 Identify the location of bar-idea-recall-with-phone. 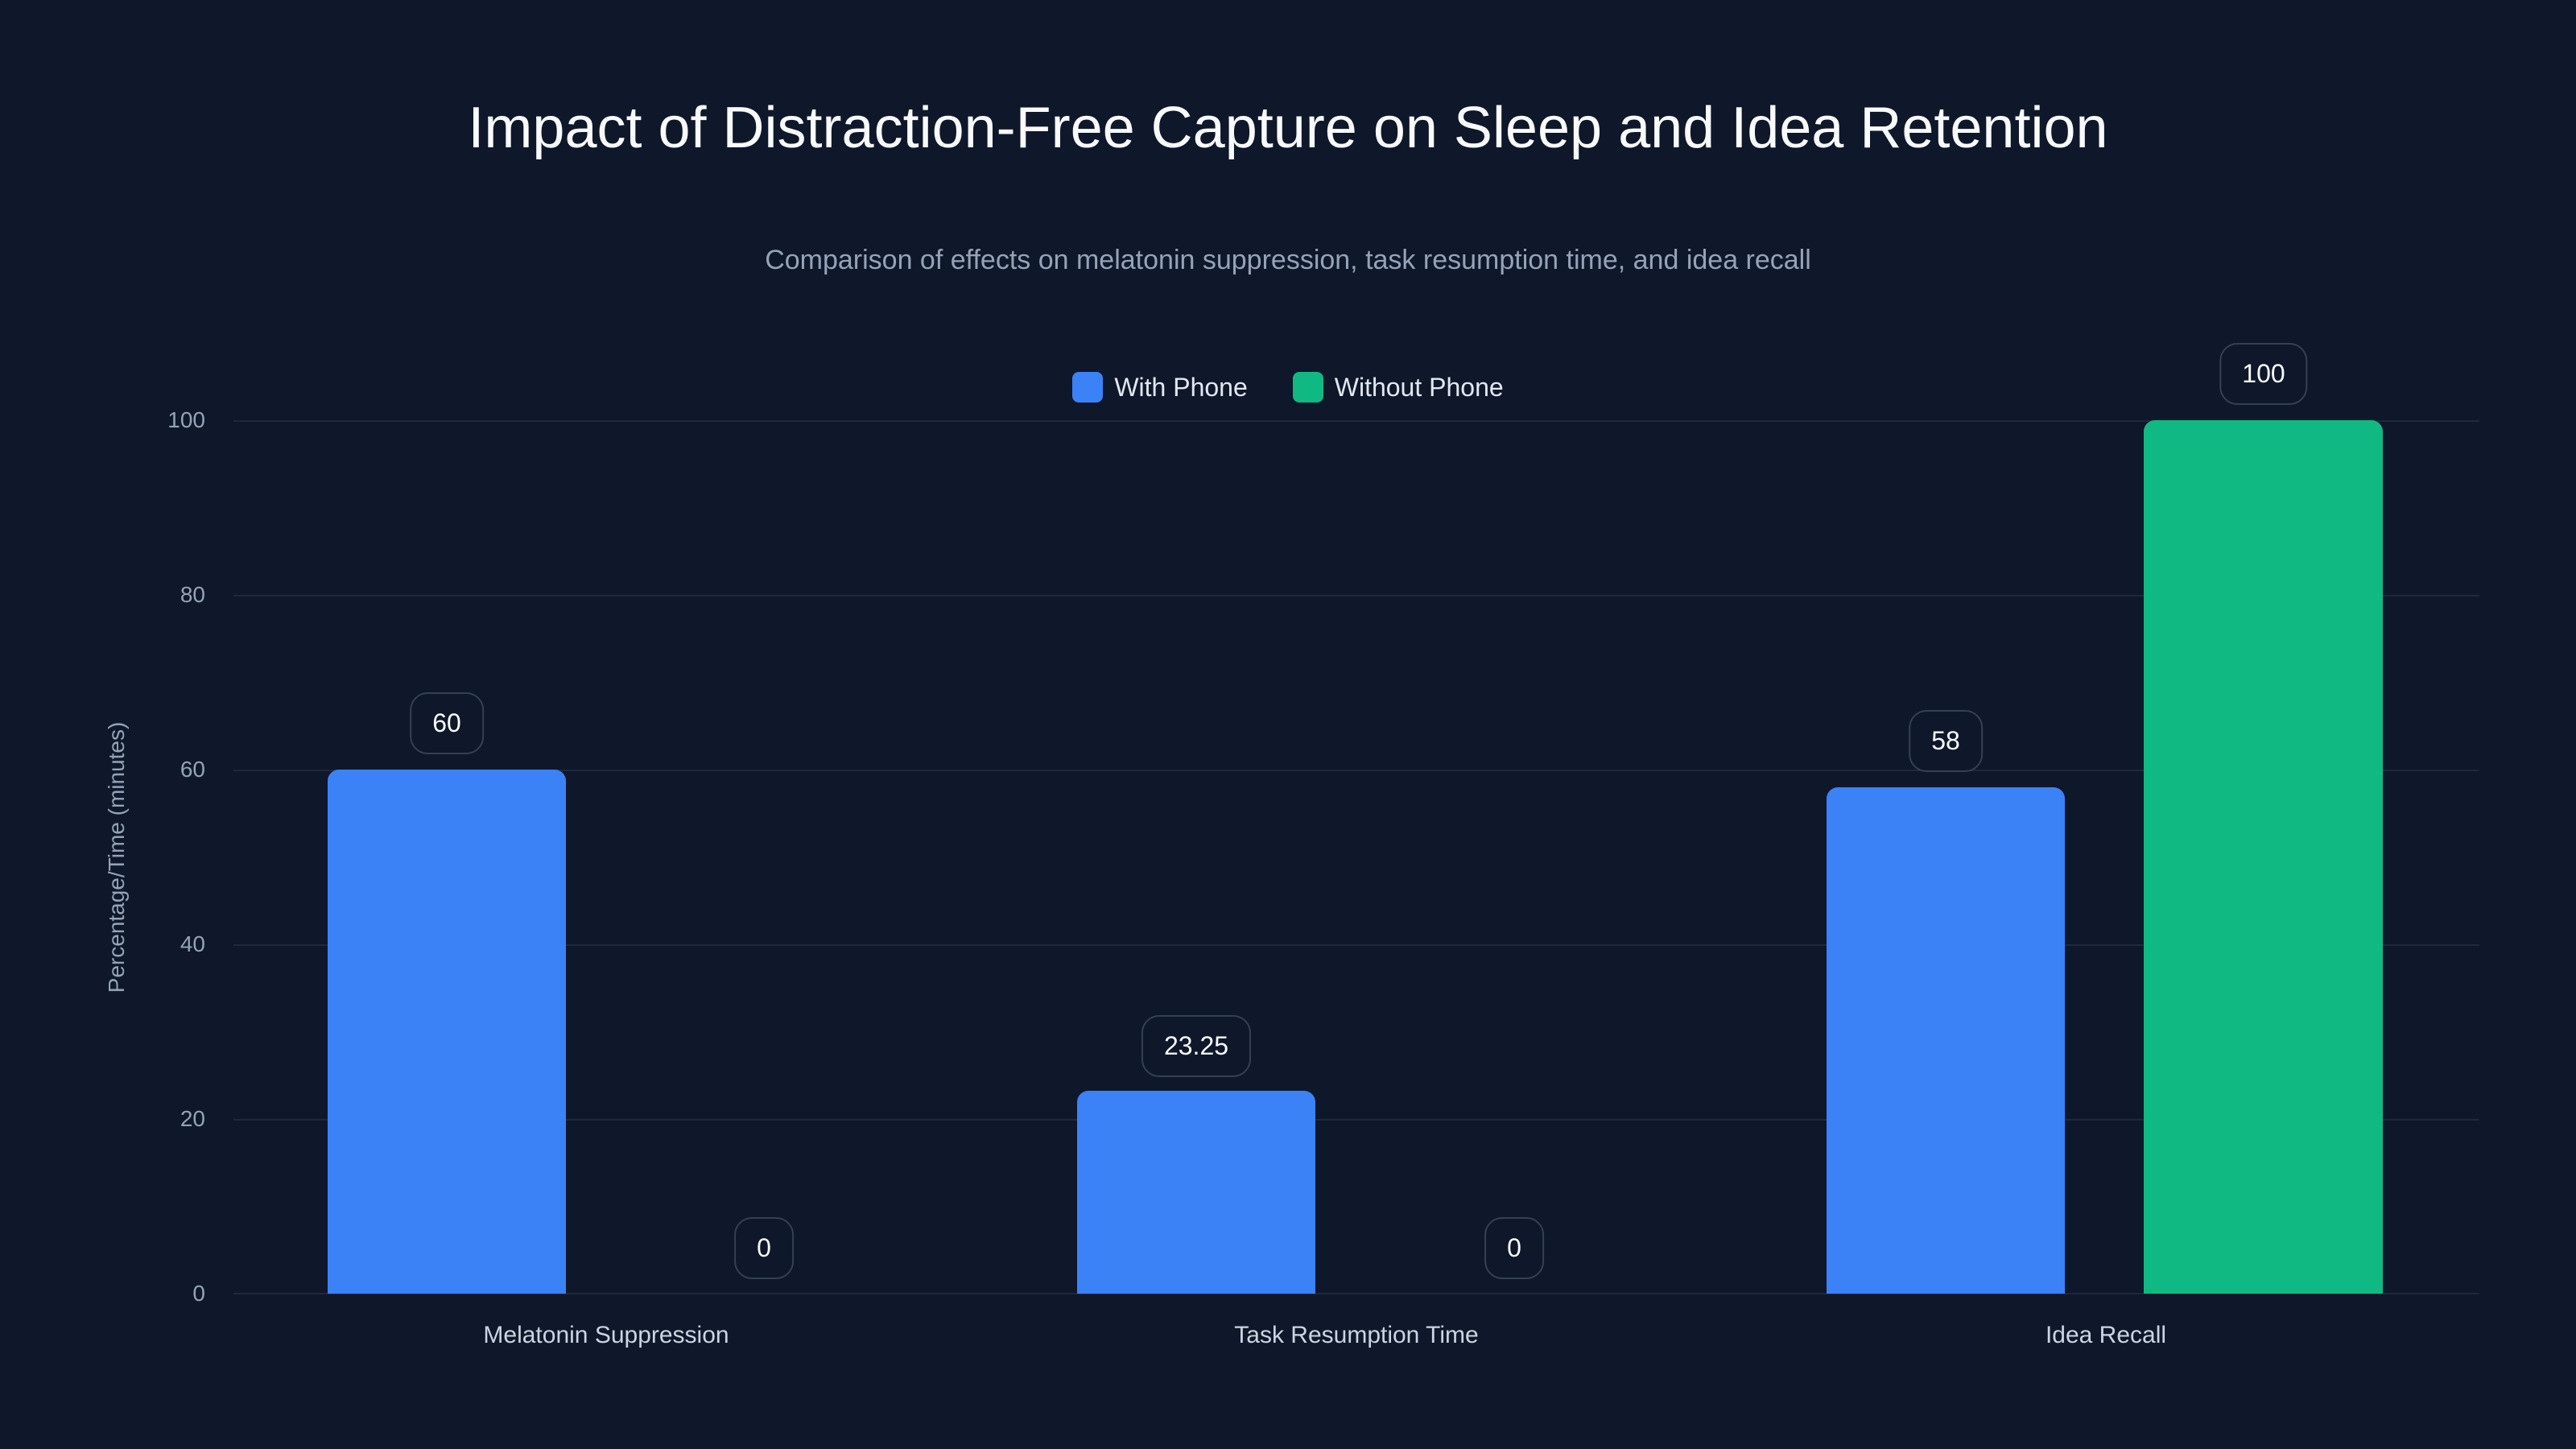
(1946, 1040).